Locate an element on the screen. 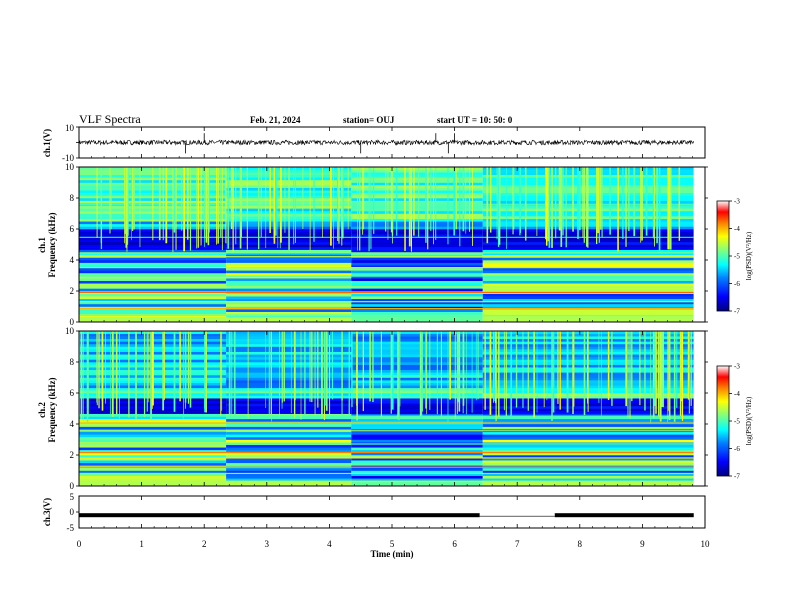  station-label: station= OUJ is located at coordinates (369, 120).